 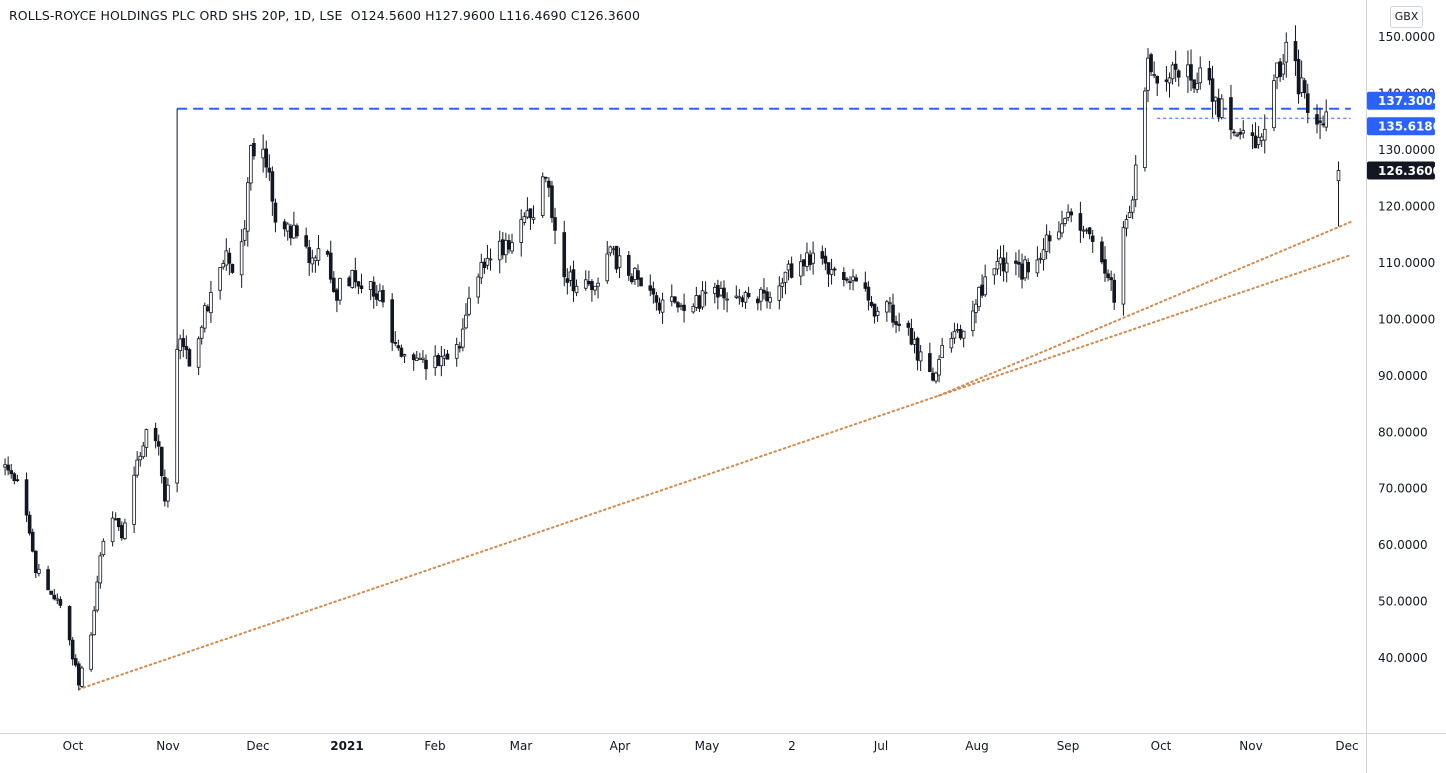 I want to click on price-label-bg, so click(x=1401, y=126).